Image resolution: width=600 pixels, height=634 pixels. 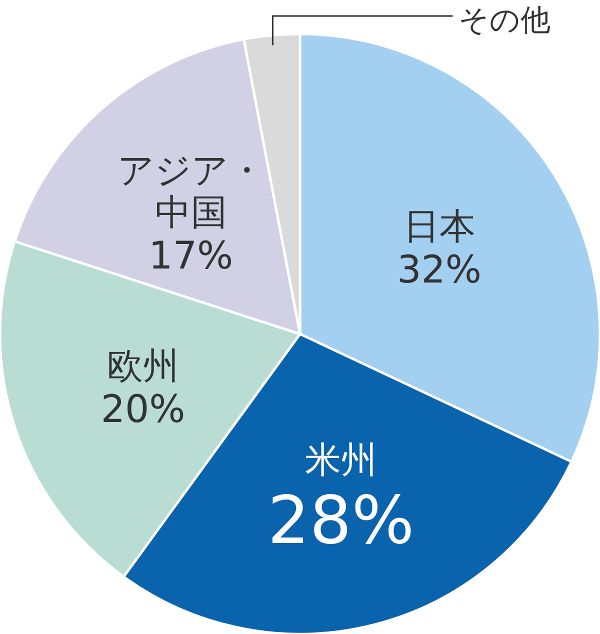 What do you see at coordinates (143, 367) in the screenshot?
I see `slice-label: 欧州` at bounding box center [143, 367].